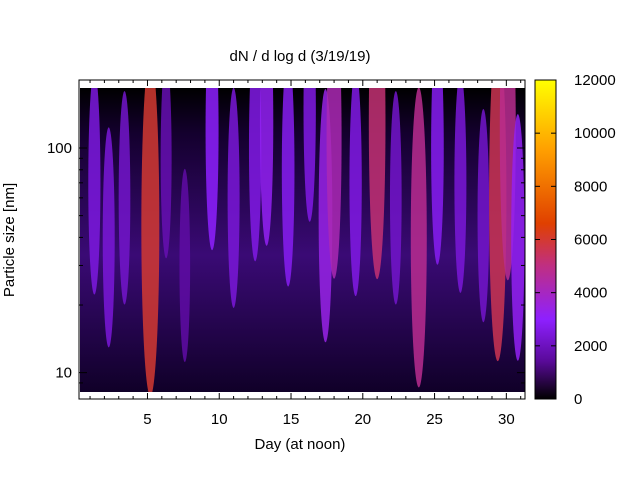 This screenshot has width=640, height=485. I want to click on x-tick-label: 30, so click(506, 419).